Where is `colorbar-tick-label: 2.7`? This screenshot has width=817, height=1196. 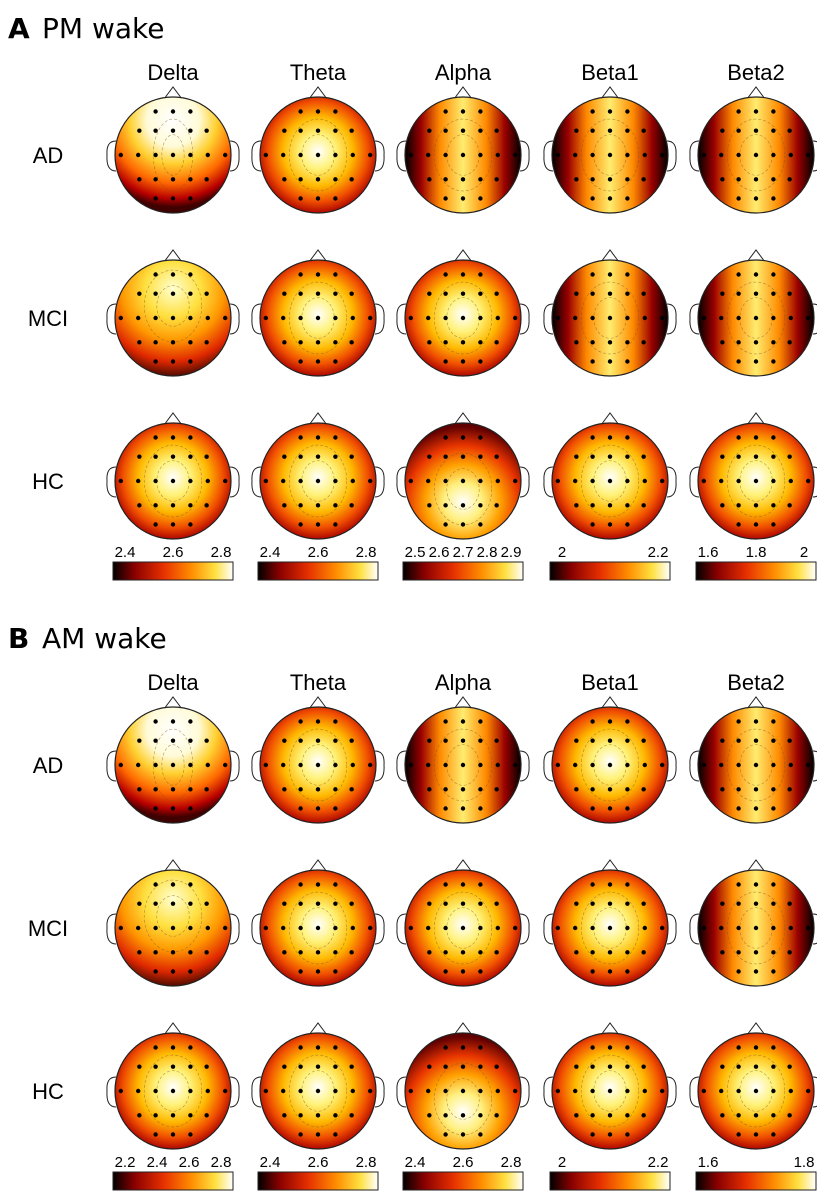
colorbar-tick-label: 2.7 is located at coordinates (463, 552).